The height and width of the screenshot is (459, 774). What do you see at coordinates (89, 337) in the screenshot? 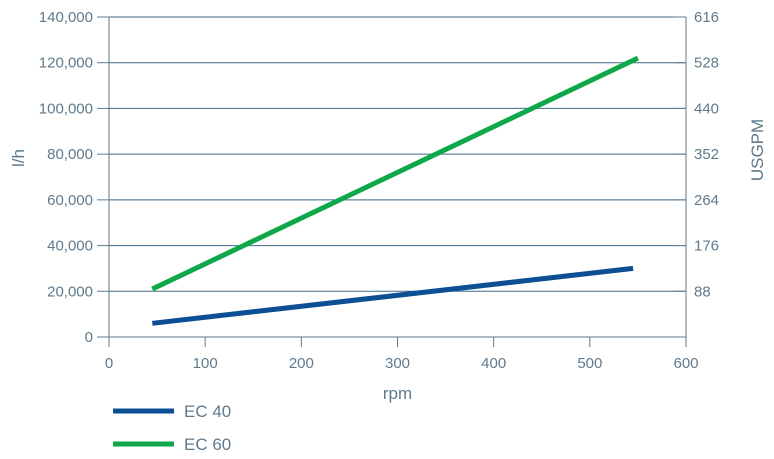
I see `y-tick-label: 0` at bounding box center [89, 337].